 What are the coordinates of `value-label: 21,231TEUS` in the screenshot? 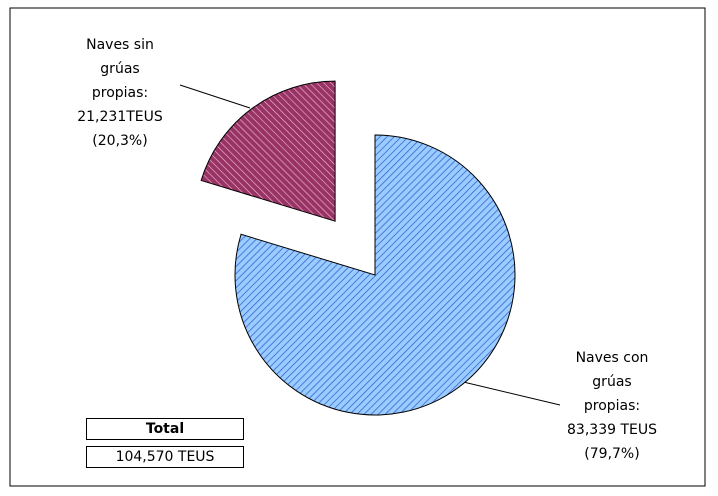 It's located at (120, 117).